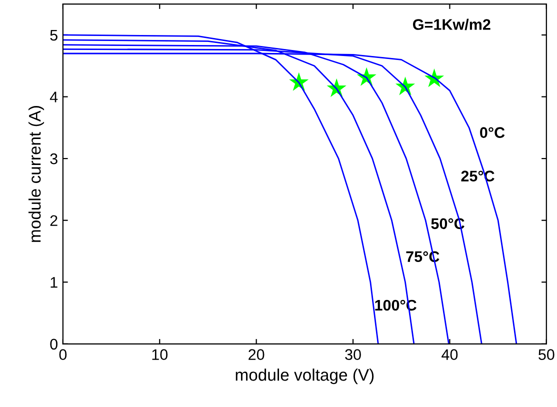 This screenshot has height=407, width=557. Describe the element at coordinates (305, 376) in the screenshot. I see `x-axis-title: module voltage (V)` at that location.